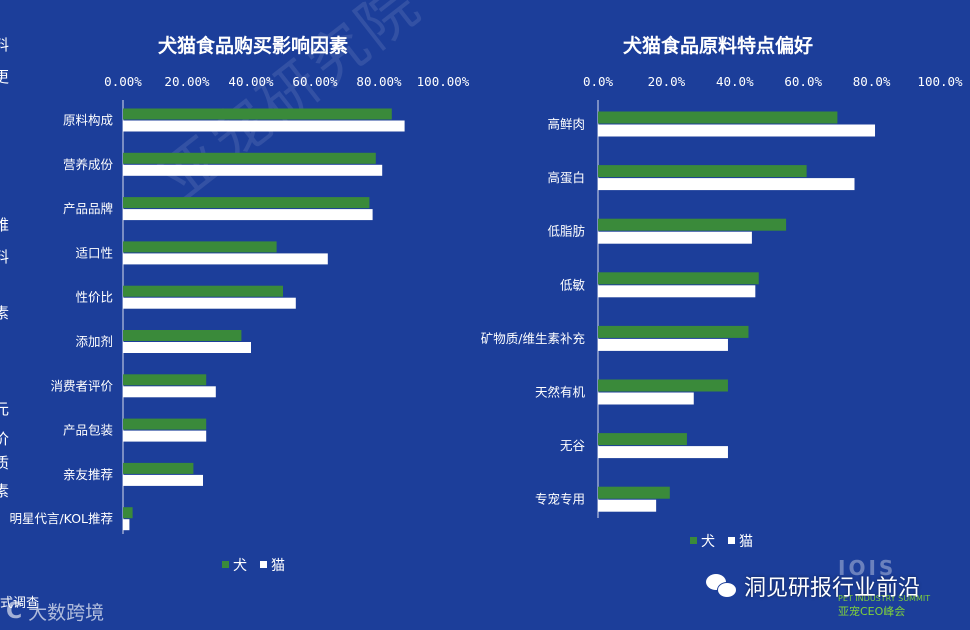 Image resolution: width=970 pixels, height=630 pixels. What do you see at coordinates (88, 430) in the screenshot?
I see `category-label: 产品包装` at bounding box center [88, 430].